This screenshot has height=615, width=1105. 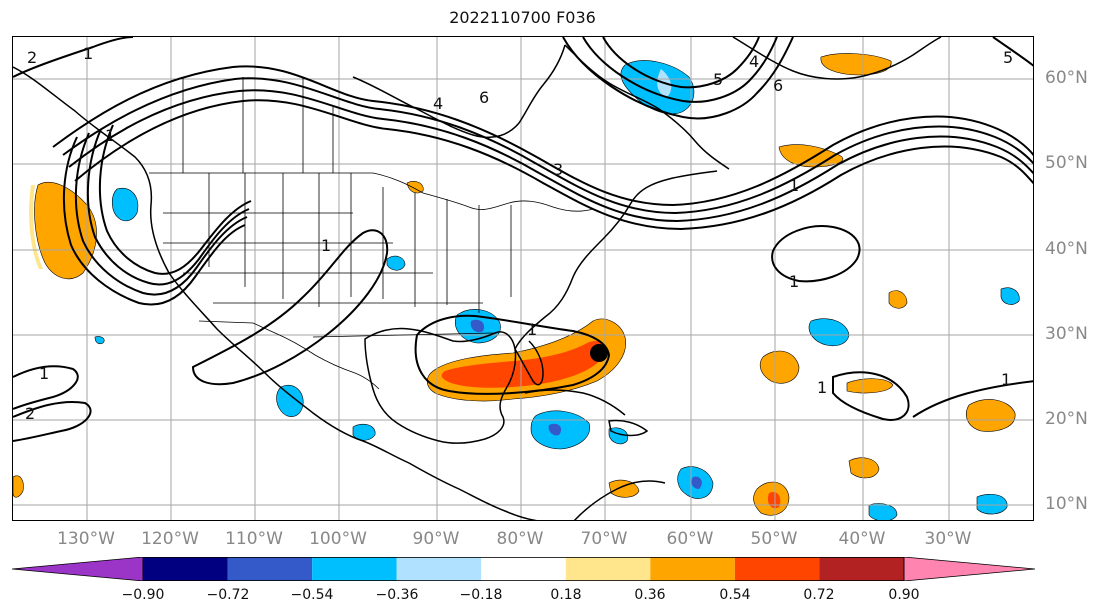 I want to click on contour-atlantic-far-east, so click(x=972, y=399).